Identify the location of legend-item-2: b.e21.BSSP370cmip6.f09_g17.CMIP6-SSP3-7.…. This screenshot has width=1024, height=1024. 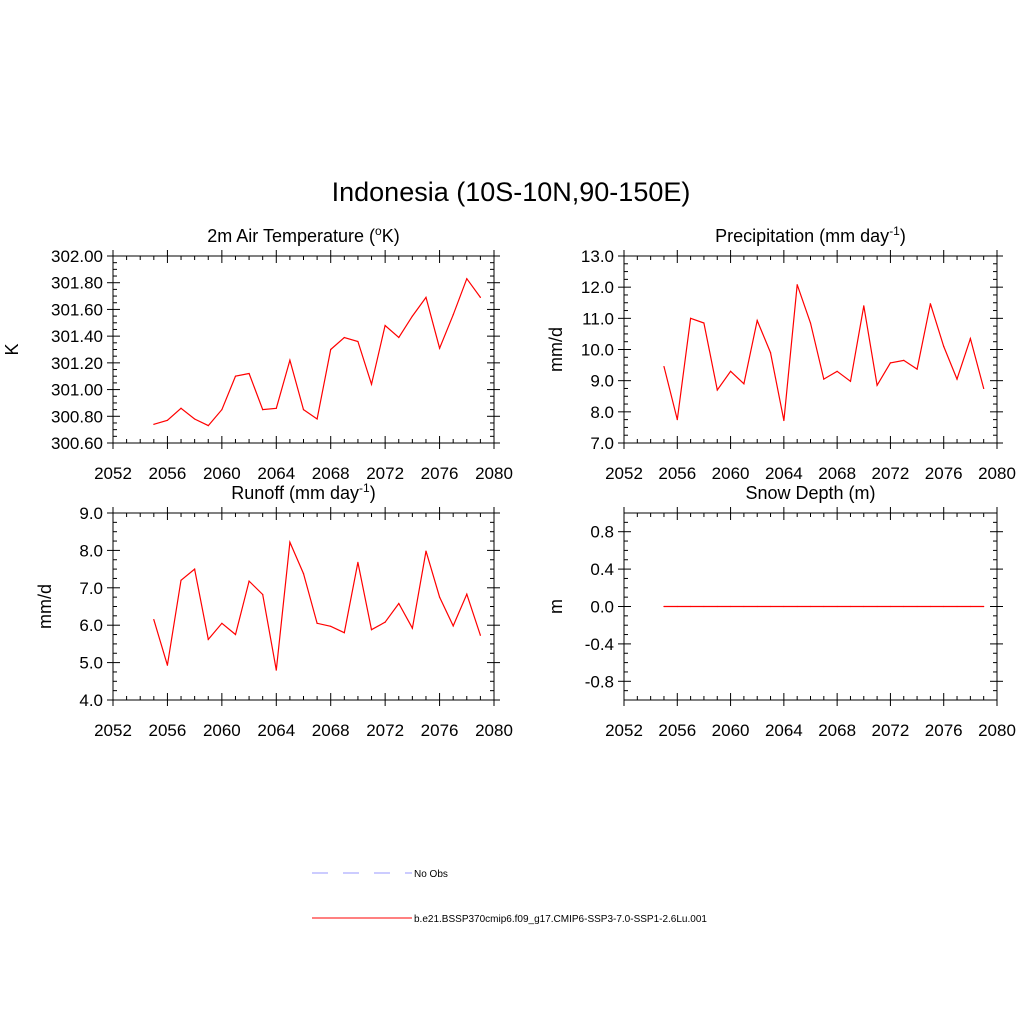
(509, 919).